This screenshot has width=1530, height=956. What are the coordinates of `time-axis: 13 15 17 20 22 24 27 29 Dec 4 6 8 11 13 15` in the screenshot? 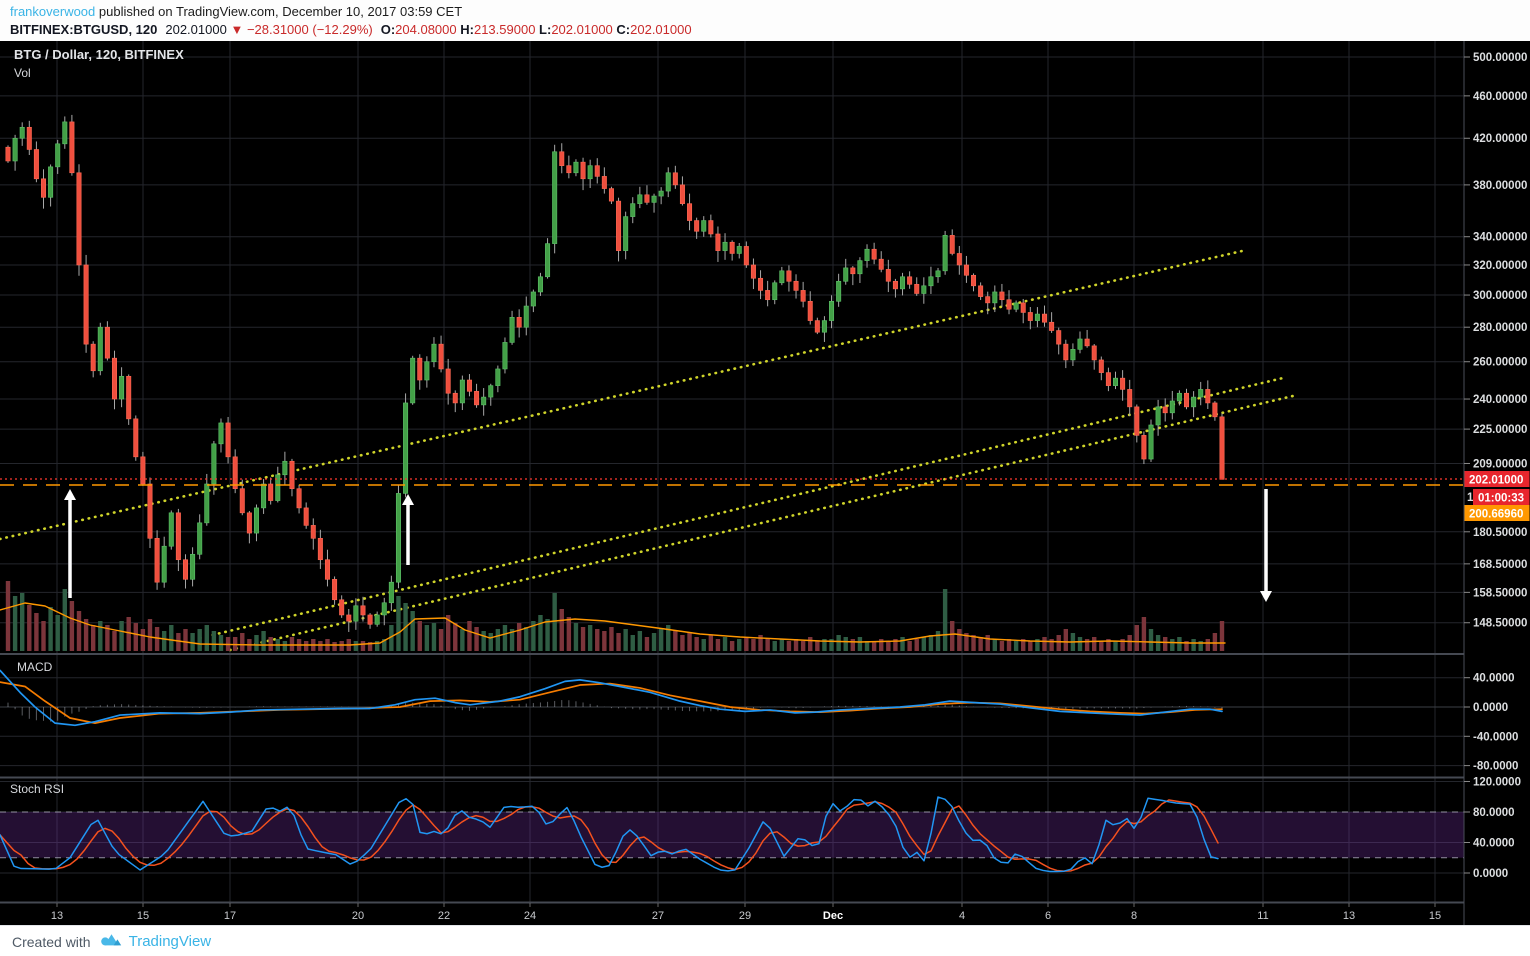 It's located at (746, 912).